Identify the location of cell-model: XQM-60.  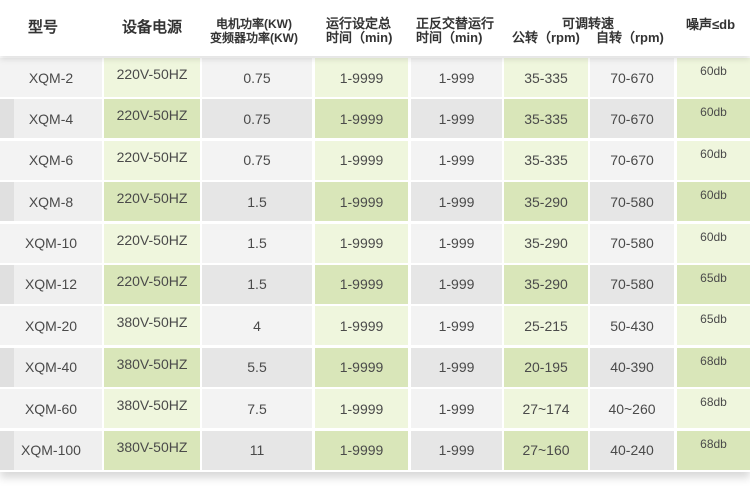
(51, 409).